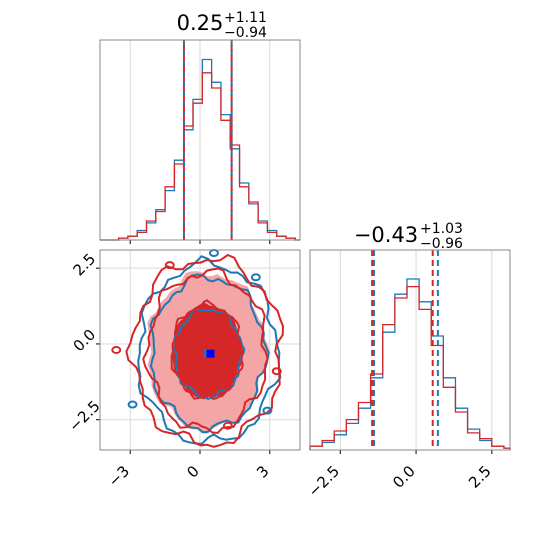  I want to click on param1-histogram-panel, so click(200, 141).